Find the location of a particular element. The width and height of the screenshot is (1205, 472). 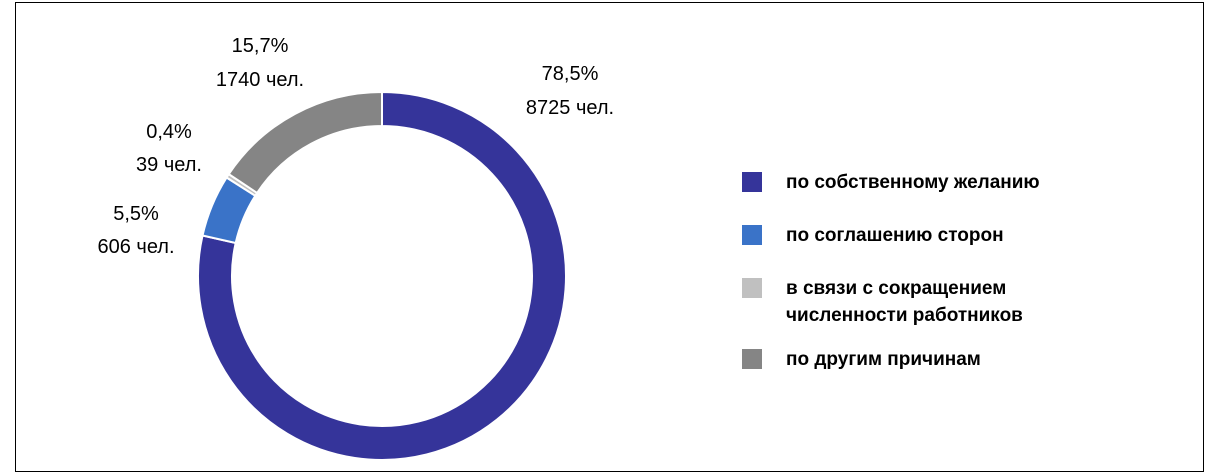

slice-1-count-label: 8725 чел. is located at coordinates (570, 108).